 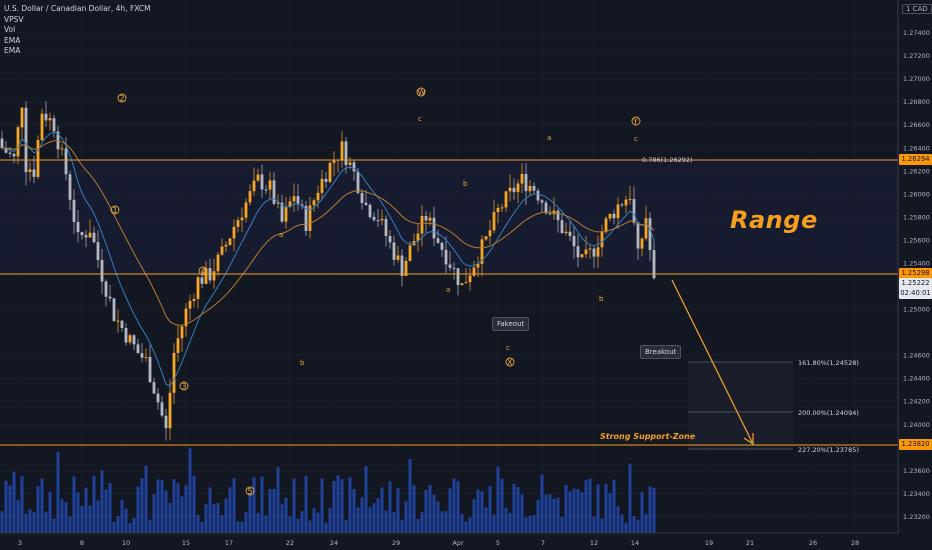 I want to click on indicator-ema-1: EMA, so click(x=12, y=40).